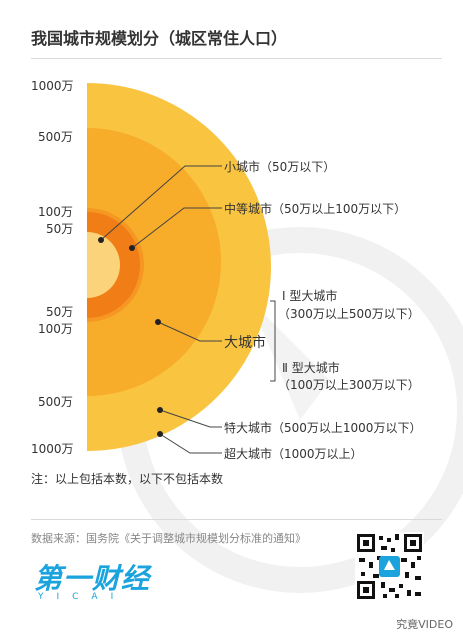 The image size is (463, 640). I want to click on label-small-city: 小城市（50万以下）, so click(280, 167).